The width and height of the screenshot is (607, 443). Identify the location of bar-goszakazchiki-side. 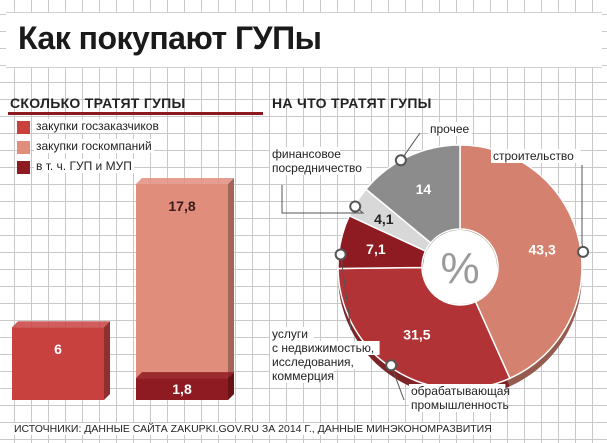
(107, 360).